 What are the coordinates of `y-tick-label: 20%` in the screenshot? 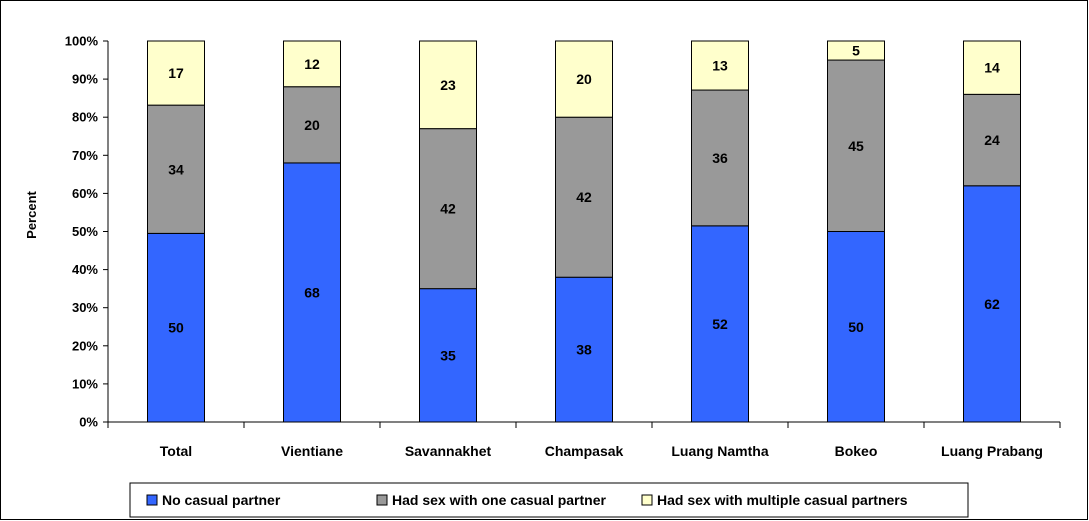 It's located at (85, 345).